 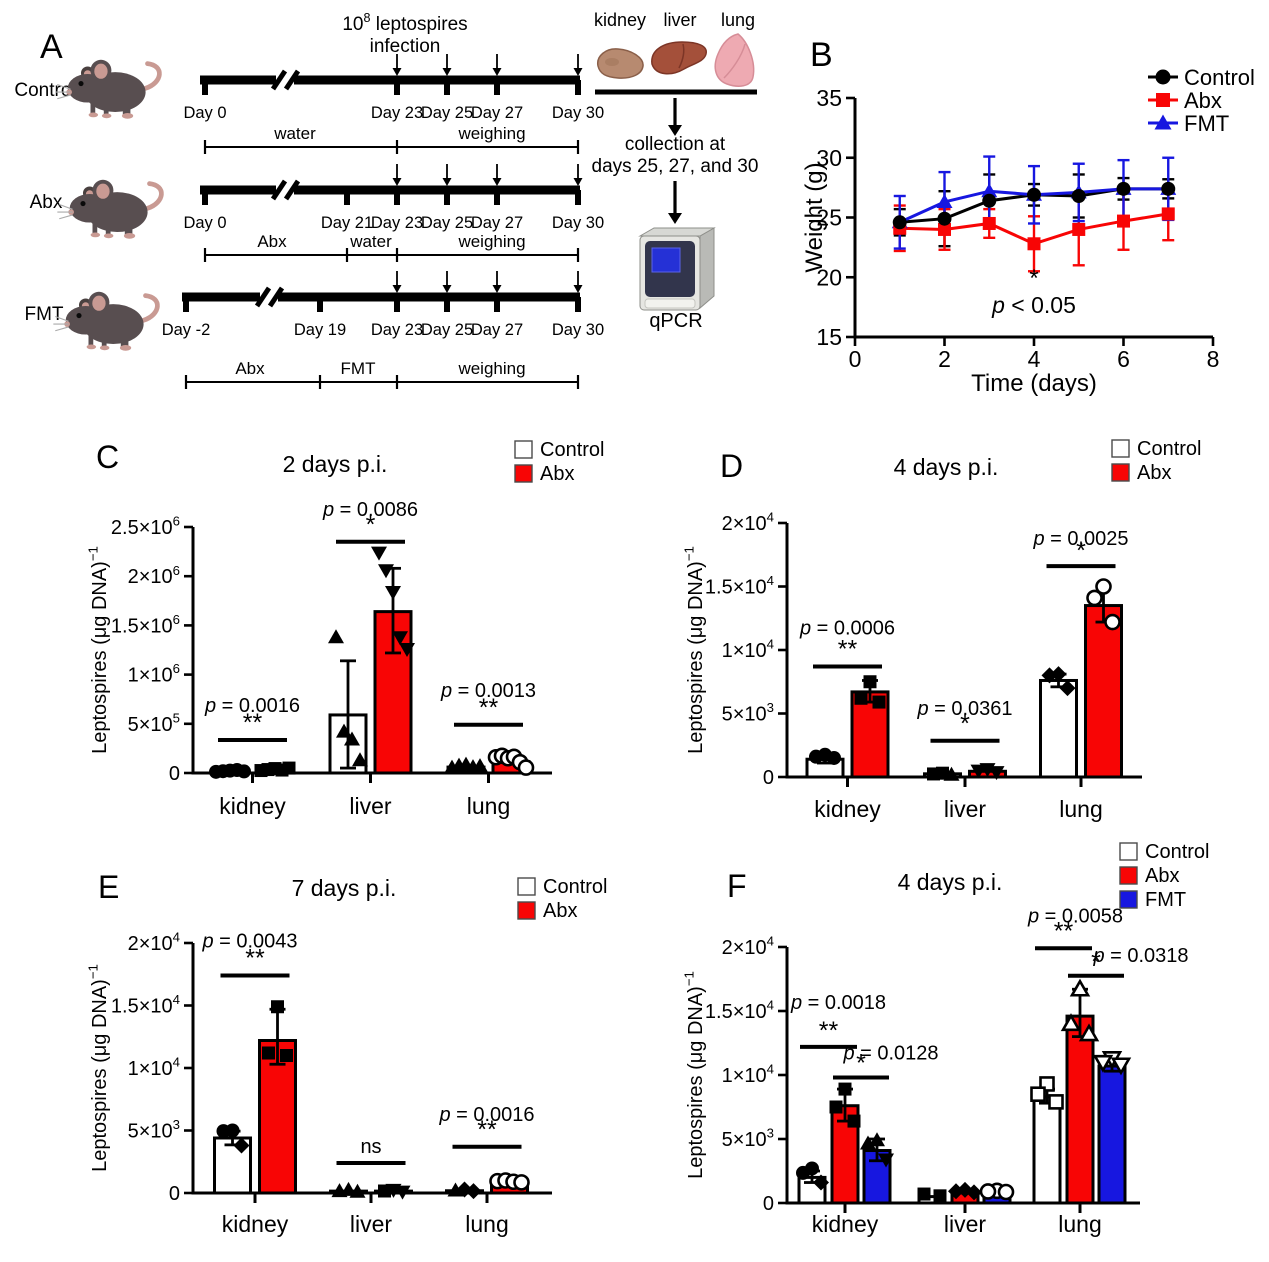 What do you see at coordinates (620, 20) in the screenshot?
I see `organ-label-kidney: kidney` at bounding box center [620, 20].